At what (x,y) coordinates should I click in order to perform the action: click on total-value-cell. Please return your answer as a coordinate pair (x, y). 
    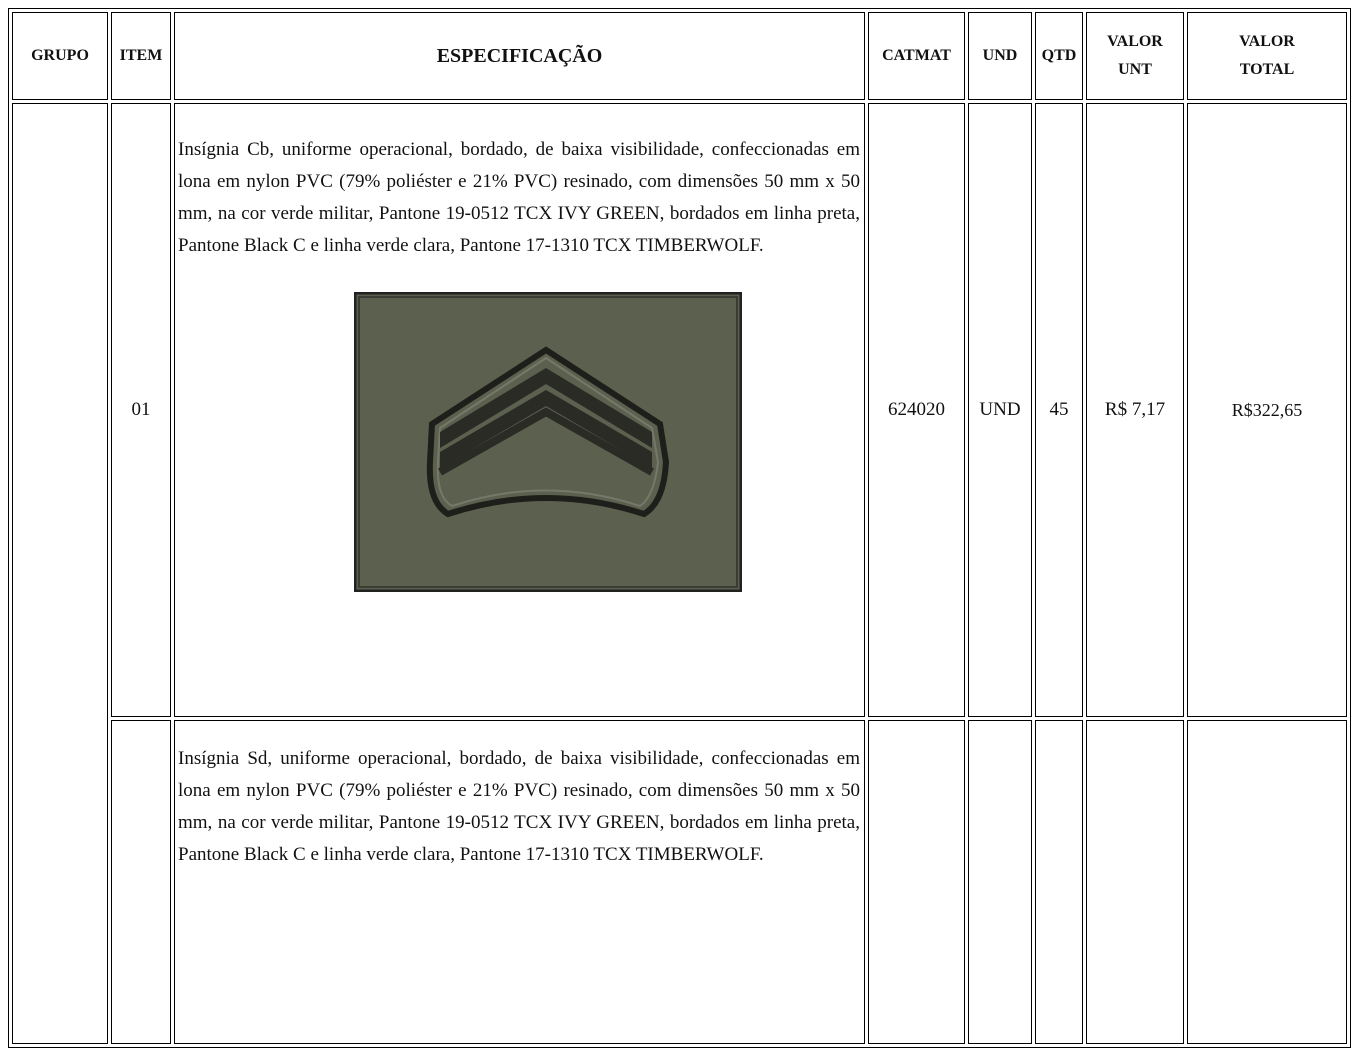
    Looking at the image, I should click on (1267, 882).